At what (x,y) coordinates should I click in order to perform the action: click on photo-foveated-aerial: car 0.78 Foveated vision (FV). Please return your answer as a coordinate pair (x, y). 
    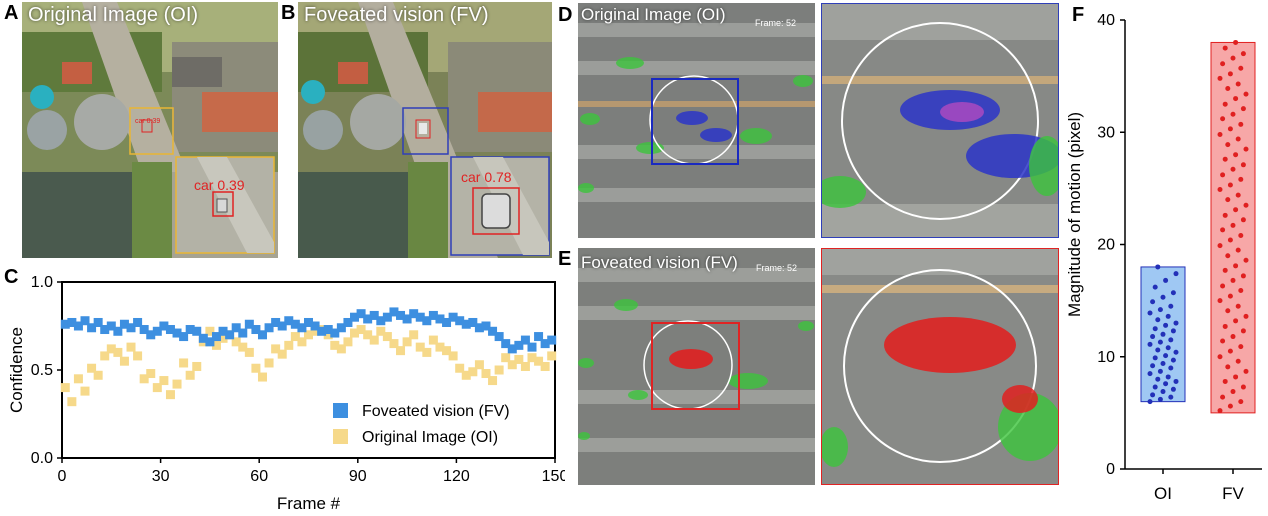
    Looking at the image, I should click on (425, 130).